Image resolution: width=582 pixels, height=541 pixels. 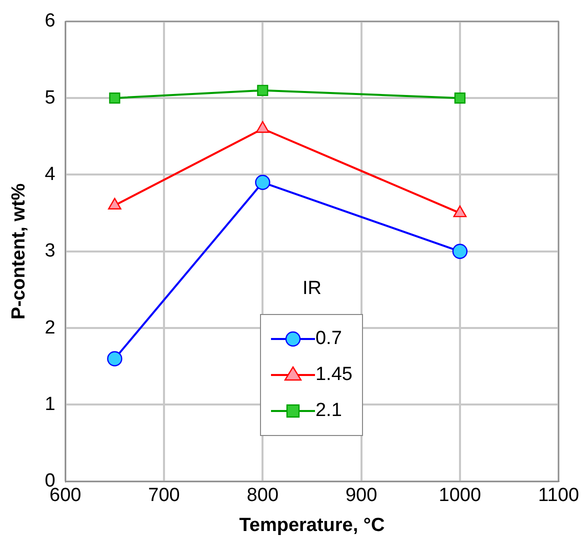 I want to click on legend-label: 1.45, so click(x=333, y=375).